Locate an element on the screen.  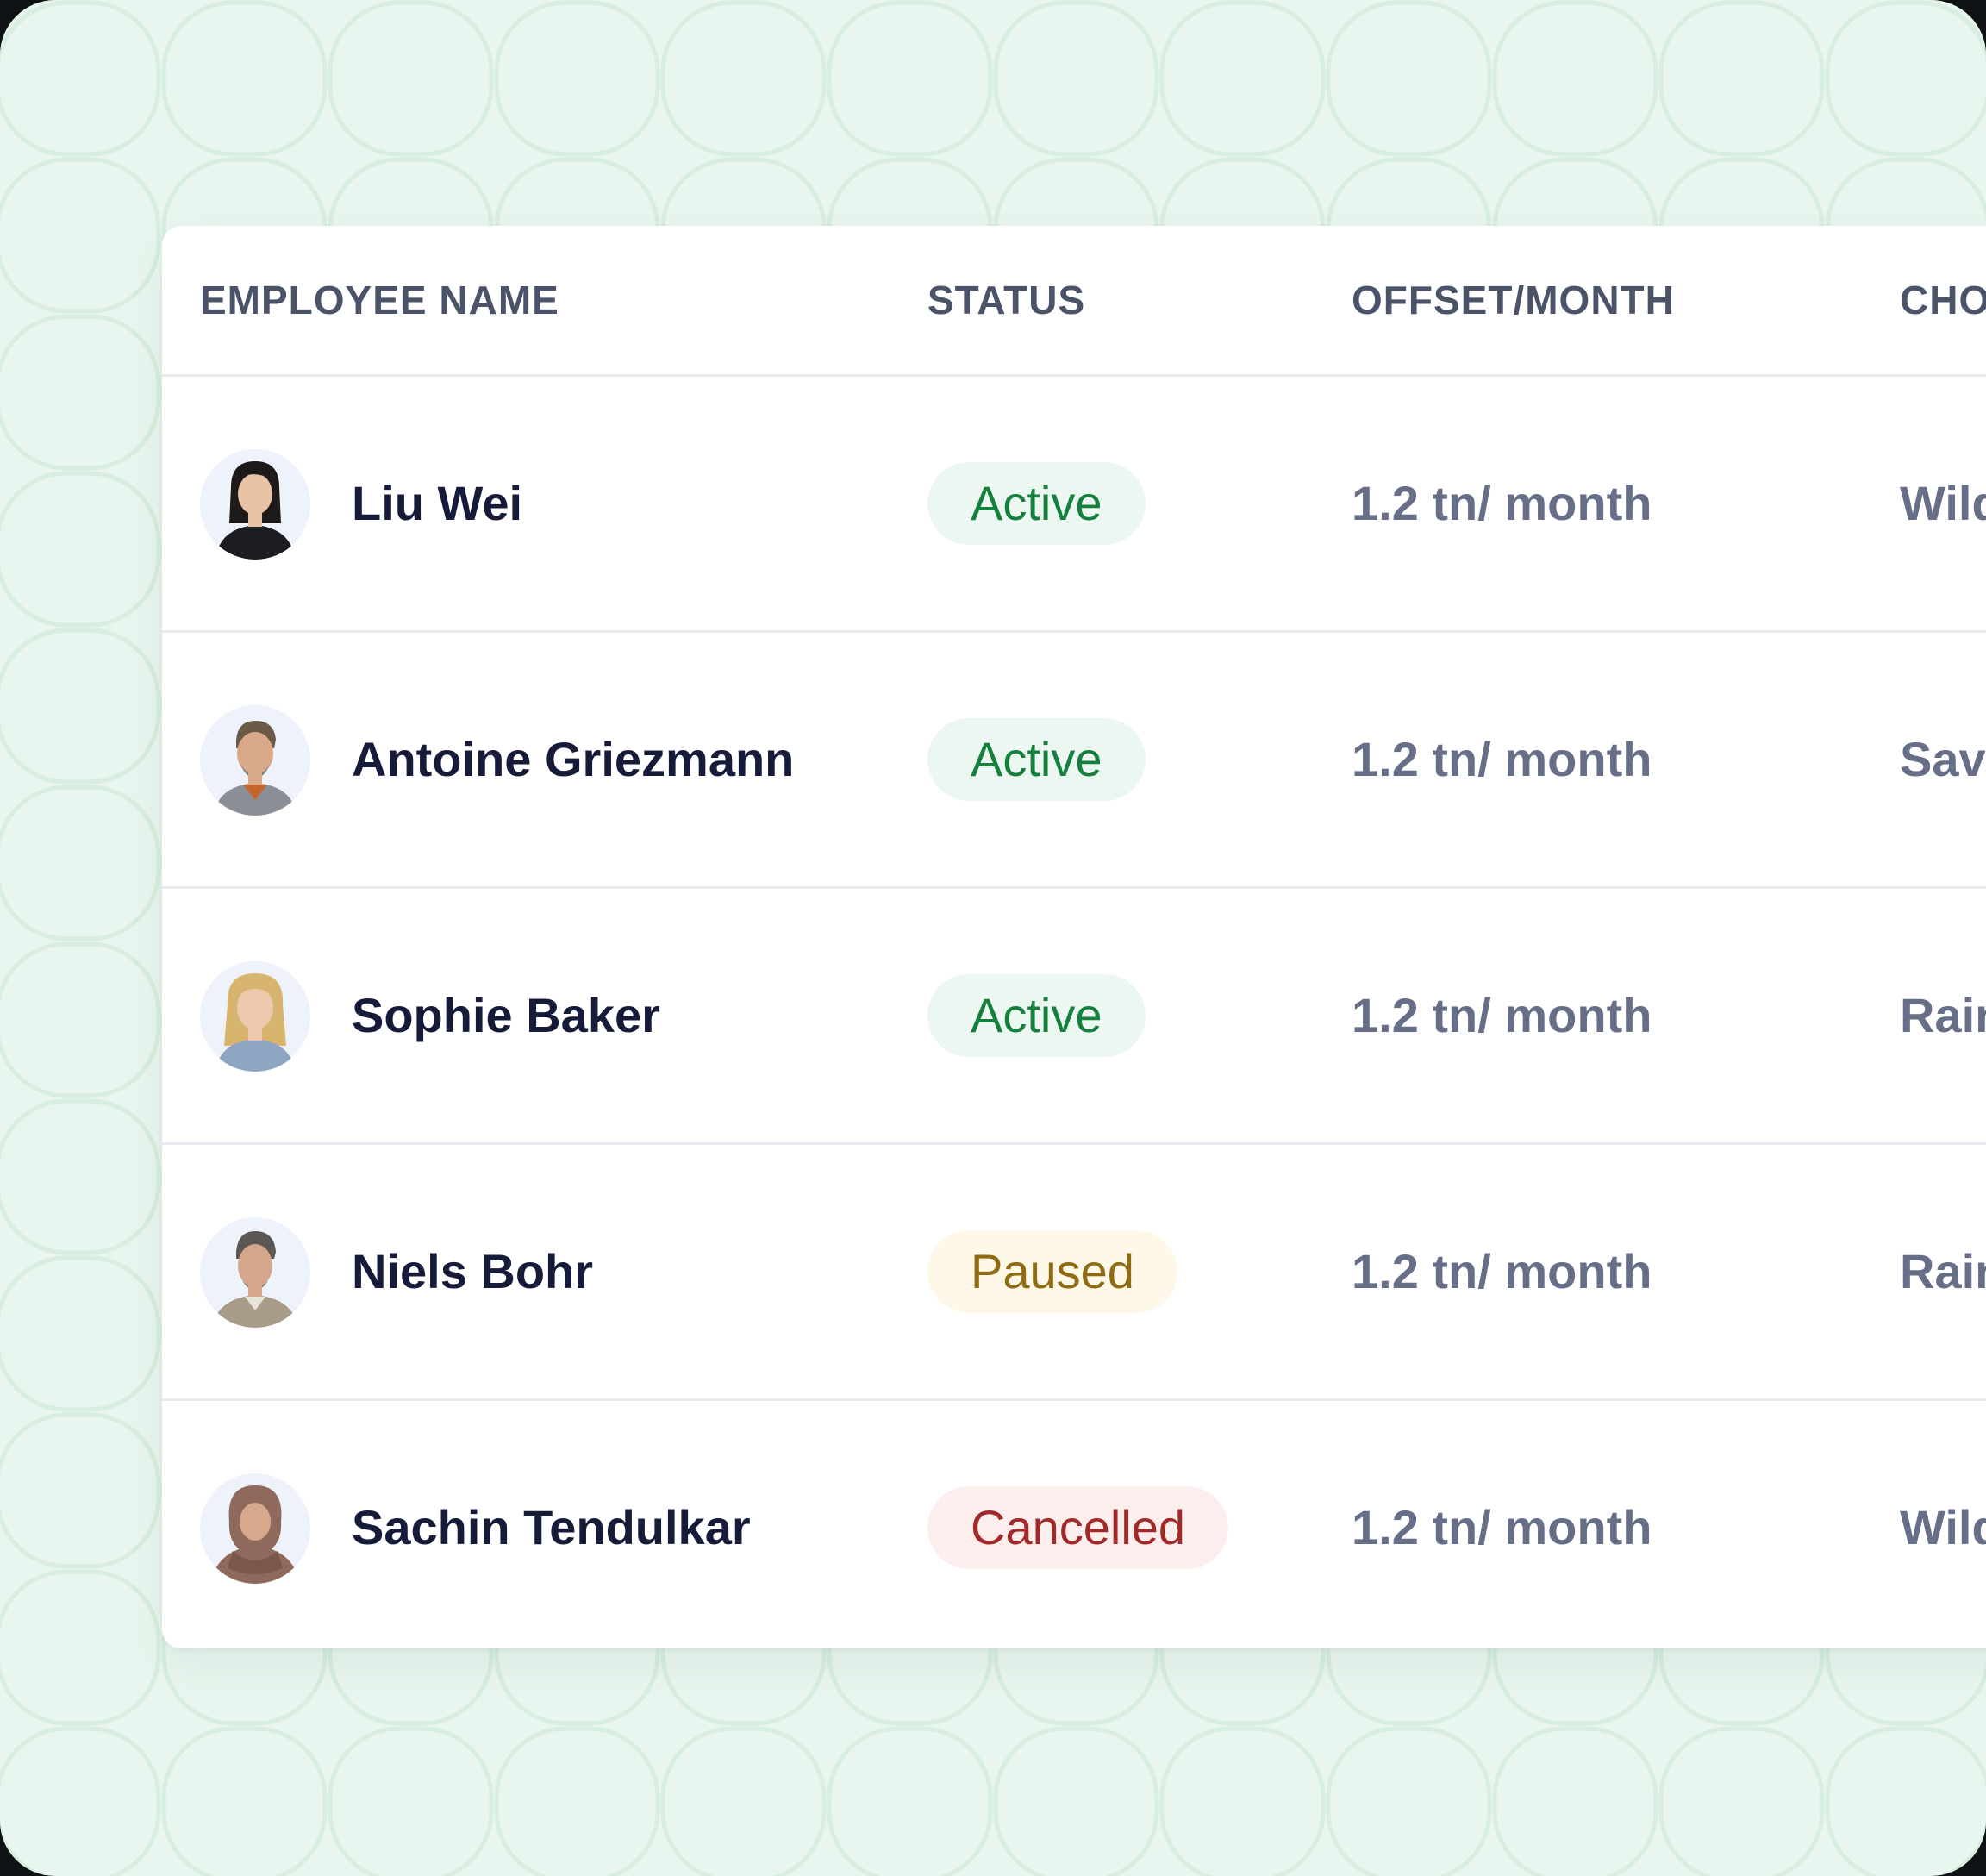
employee-name: Sophie Baker is located at coordinates (506, 1015).